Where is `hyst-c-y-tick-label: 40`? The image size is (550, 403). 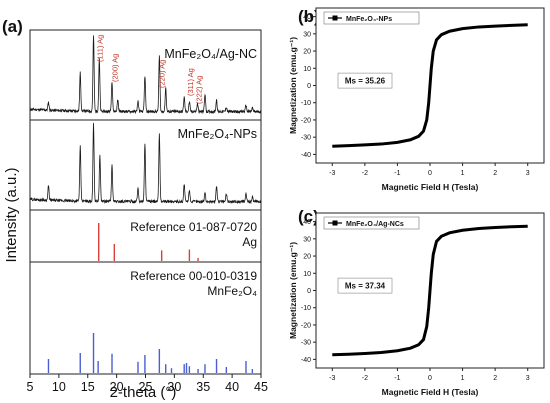
hyst-c-y-tick-label: 40 is located at coordinates (307, 222).